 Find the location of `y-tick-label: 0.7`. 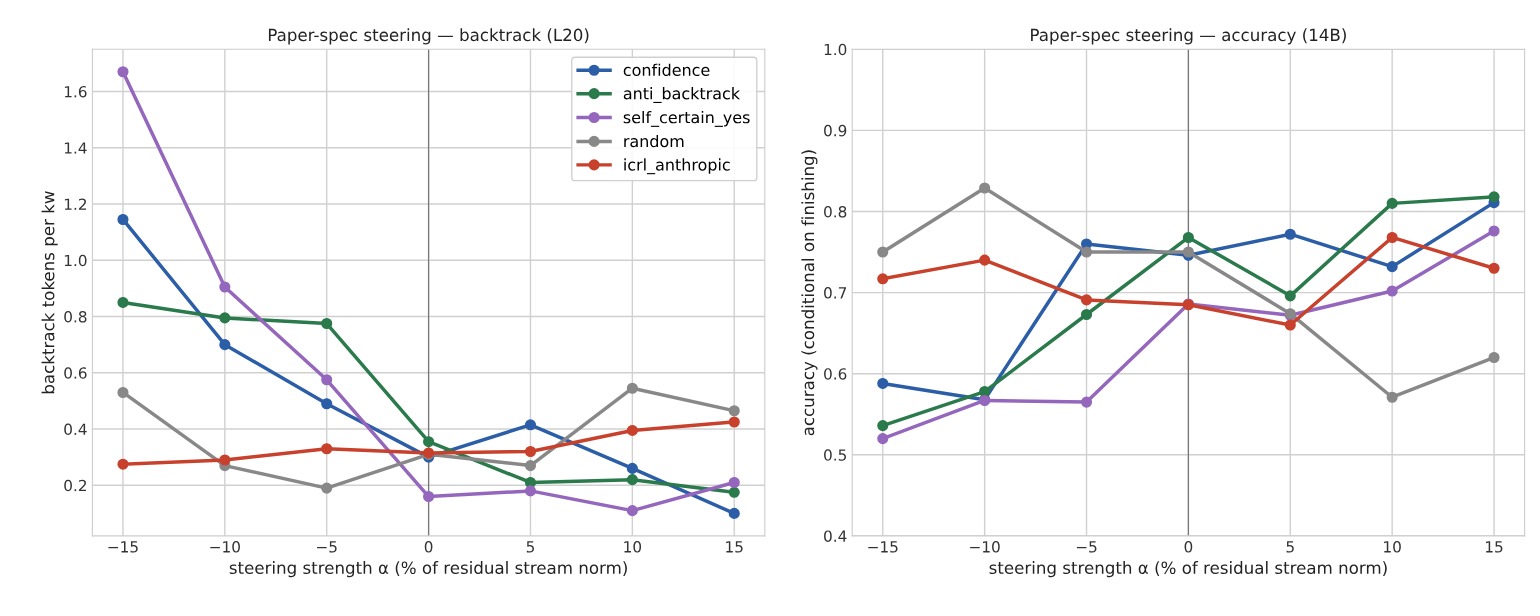

y-tick-label: 0.7 is located at coordinates (835, 293).